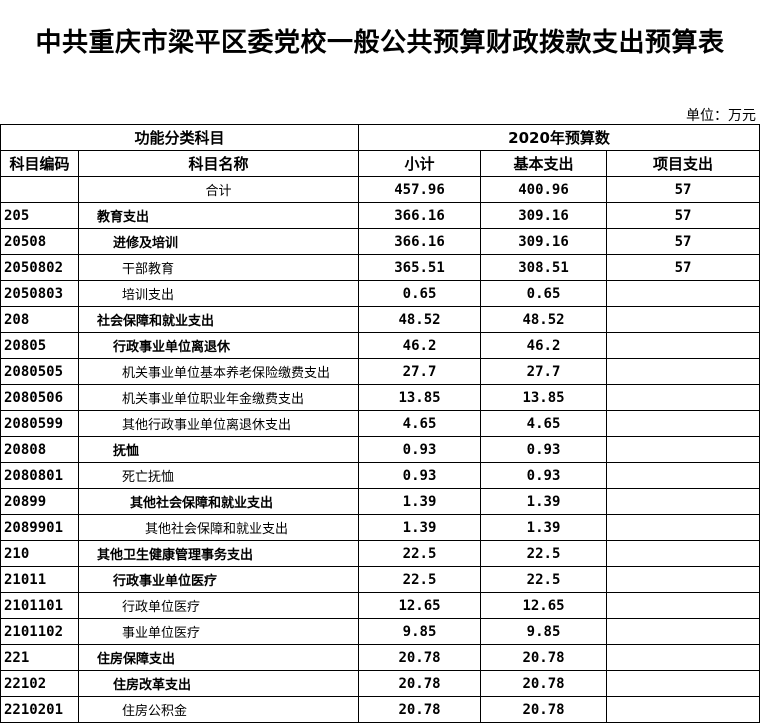  I want to click on table-row: 208 社会保障和就业支出 48.52 48.52, so click(380, 319).